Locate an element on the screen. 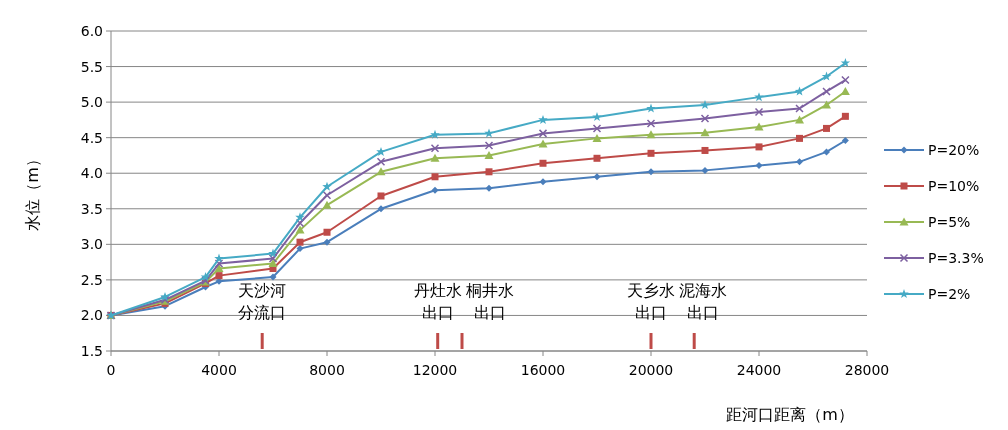 The height and width of the screenshot is (430, 1008). legend-label: P=10% is located at coordinates (954, 186).